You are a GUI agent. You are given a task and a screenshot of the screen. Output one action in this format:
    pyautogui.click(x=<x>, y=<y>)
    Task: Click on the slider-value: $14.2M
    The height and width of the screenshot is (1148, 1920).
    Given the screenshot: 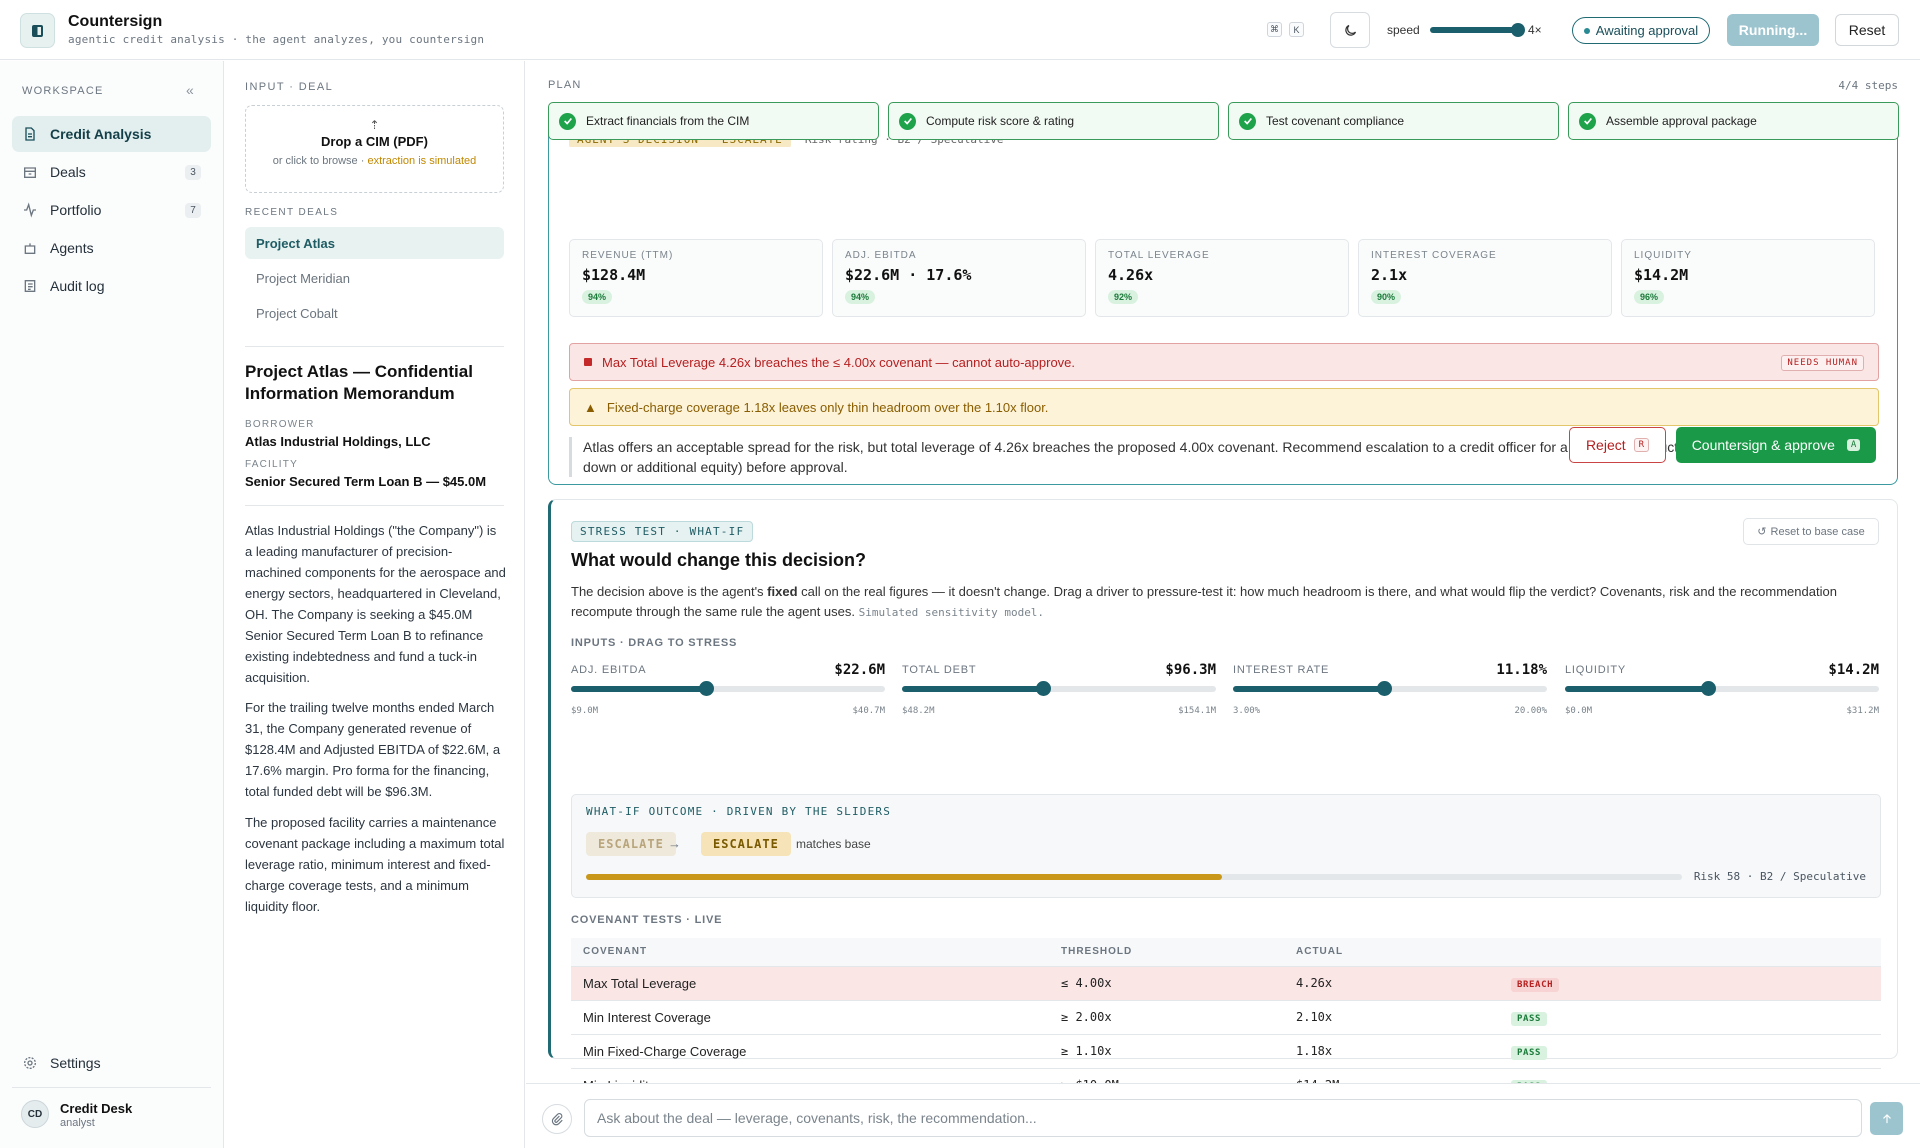 What is the action you would take?
    pyautogui.click(x=1853, y=670)
    